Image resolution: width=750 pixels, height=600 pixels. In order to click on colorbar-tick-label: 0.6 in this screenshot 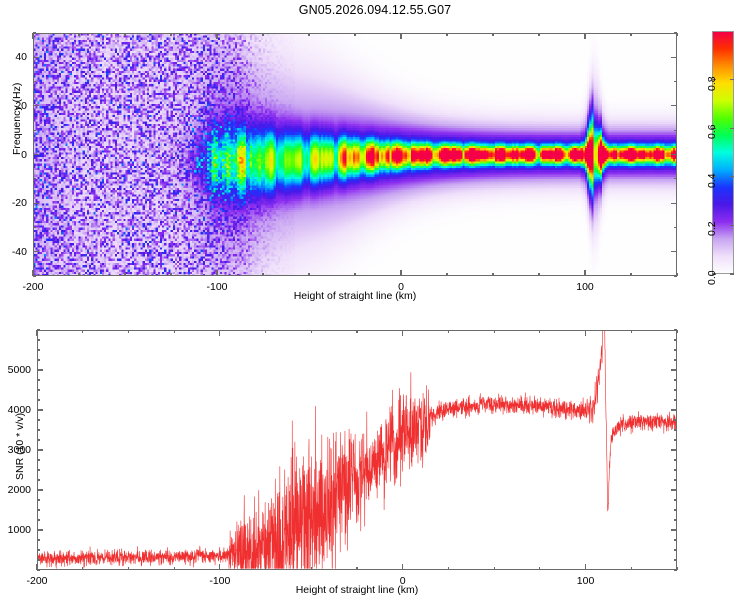, I will do `click(712, 132)`.